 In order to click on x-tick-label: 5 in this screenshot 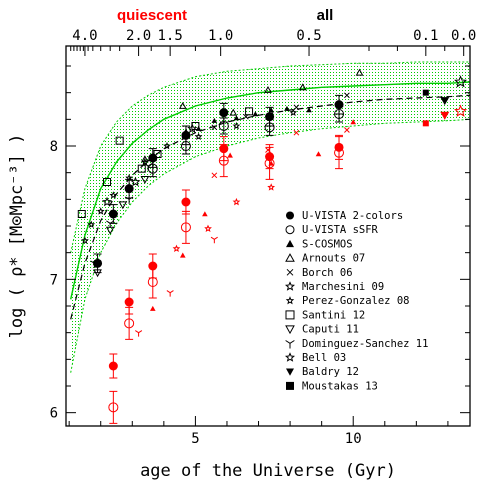, I will do `click(195, 439)`.